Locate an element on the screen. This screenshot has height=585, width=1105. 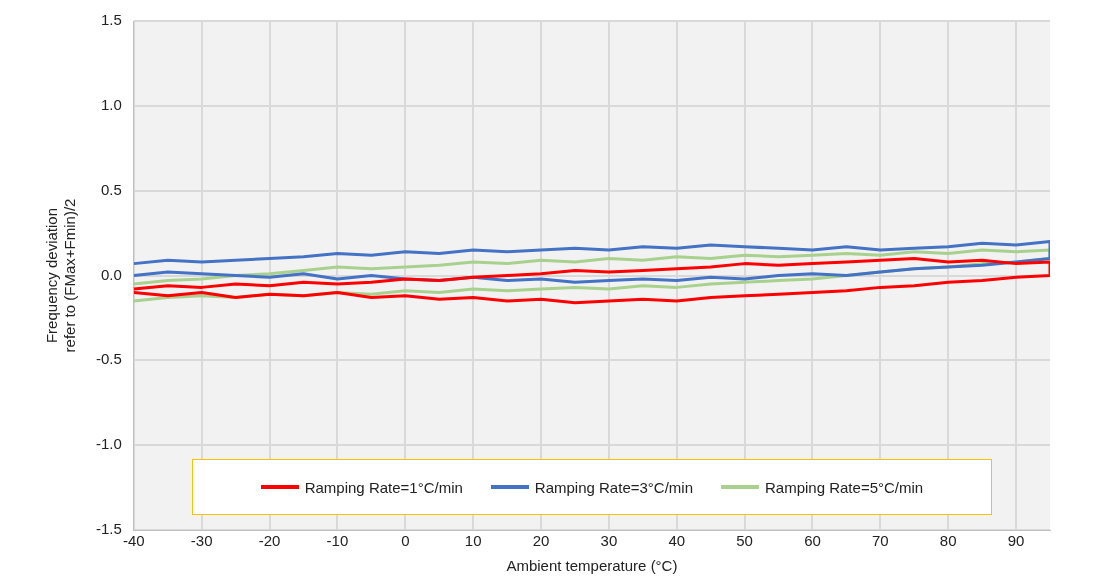
y-tick-label: -1.5 is located at coordinates (108, 529).